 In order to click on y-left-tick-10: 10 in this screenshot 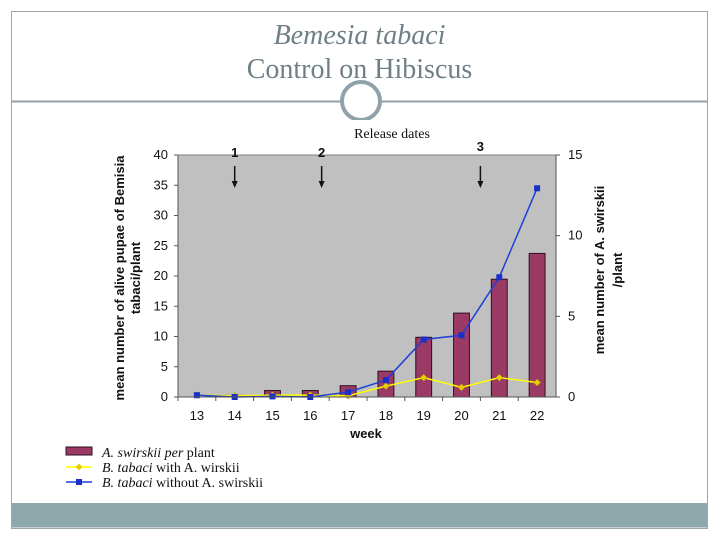, I will do `click(161, 336)`.